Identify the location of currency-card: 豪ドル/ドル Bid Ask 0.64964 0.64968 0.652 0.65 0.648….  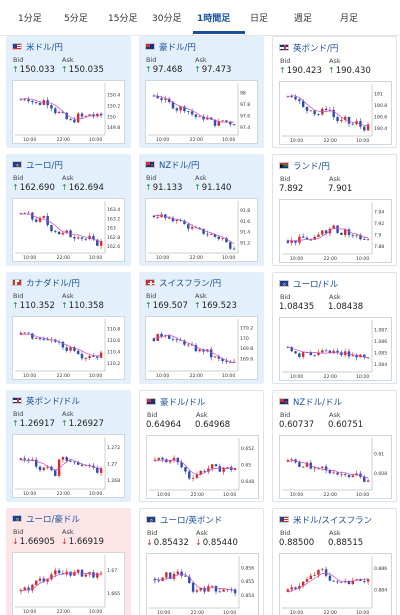
(201, 446).